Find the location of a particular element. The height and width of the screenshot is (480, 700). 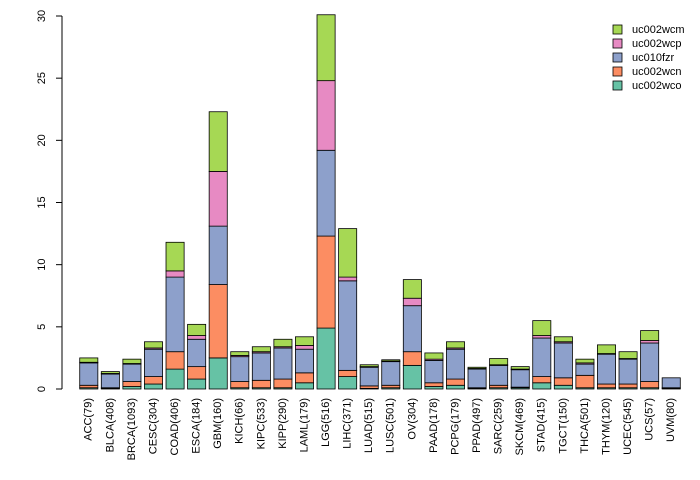

bar-stack-luad is located at coordinates (369, 377).